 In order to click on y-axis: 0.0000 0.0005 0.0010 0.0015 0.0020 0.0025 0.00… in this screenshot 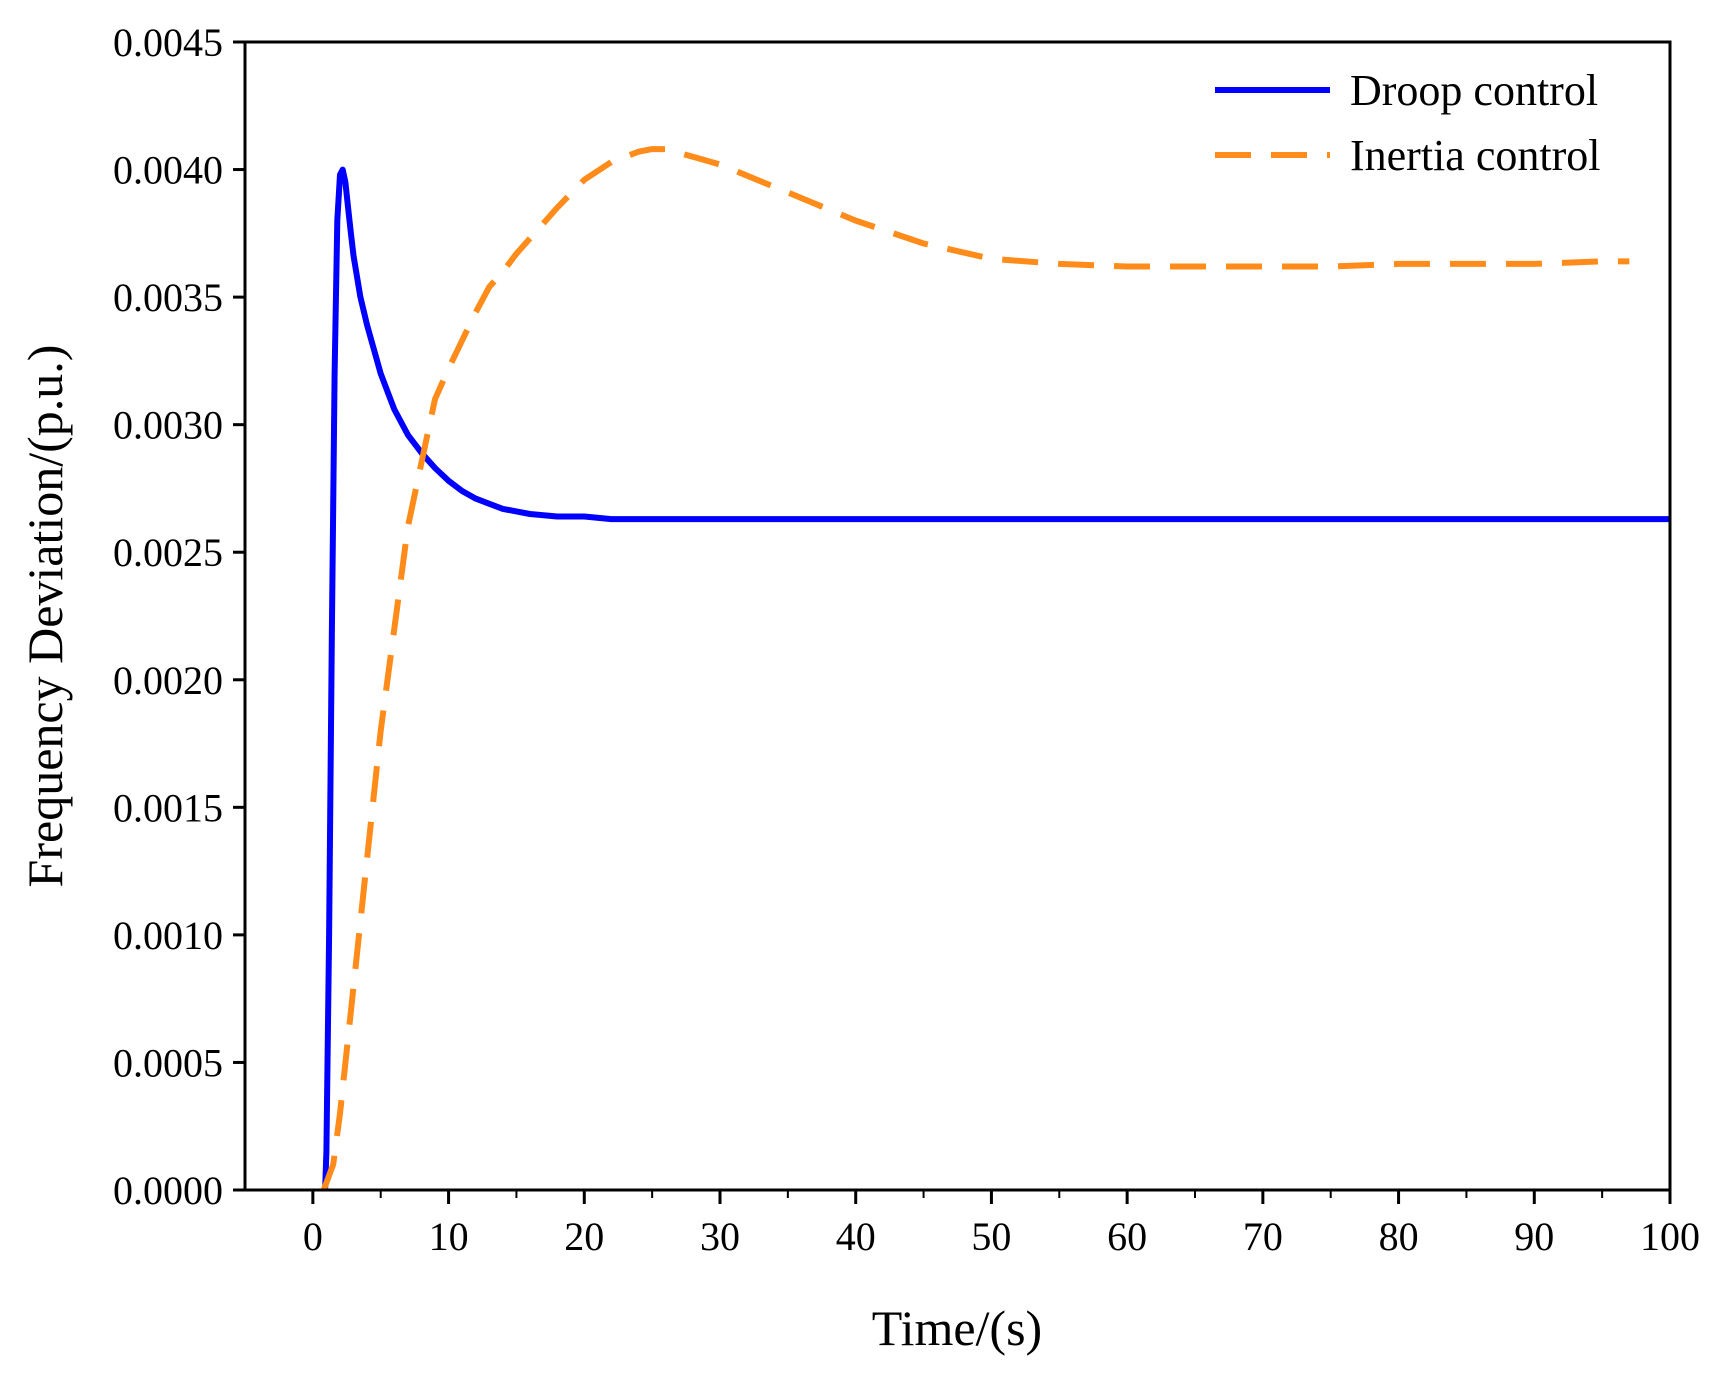, I will do `click(179, 616)`.